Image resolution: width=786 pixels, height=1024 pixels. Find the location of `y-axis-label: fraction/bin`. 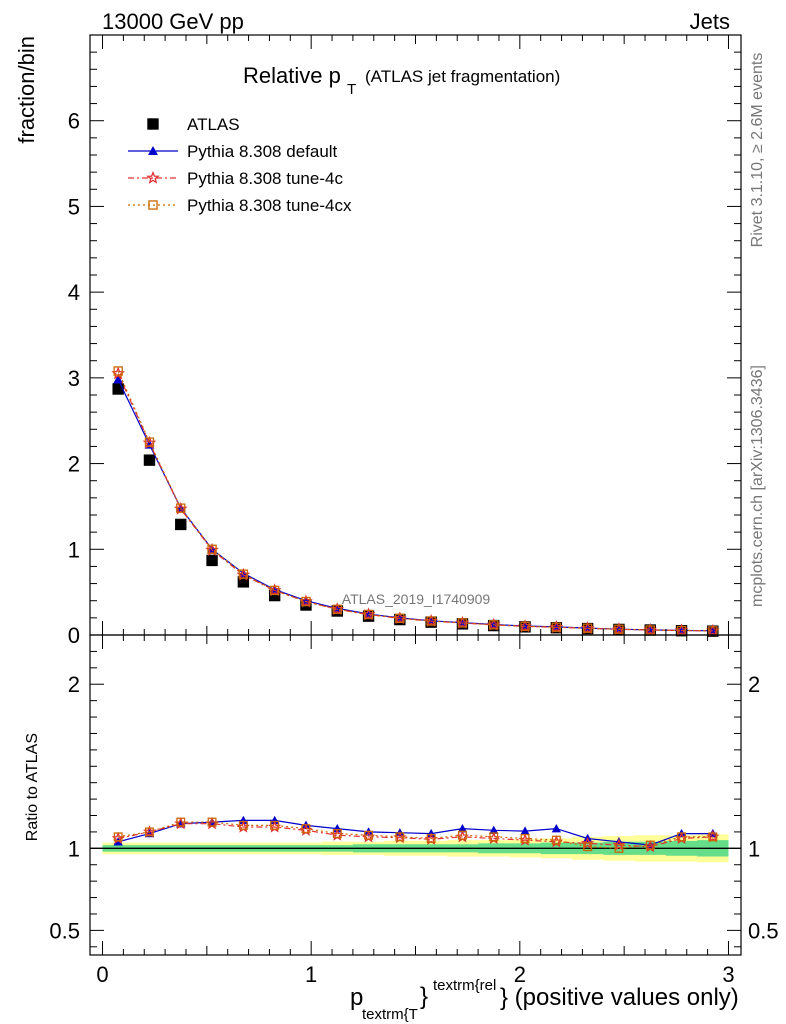

y-axis-label: fraction/bin is located at coordinates (26, 90).